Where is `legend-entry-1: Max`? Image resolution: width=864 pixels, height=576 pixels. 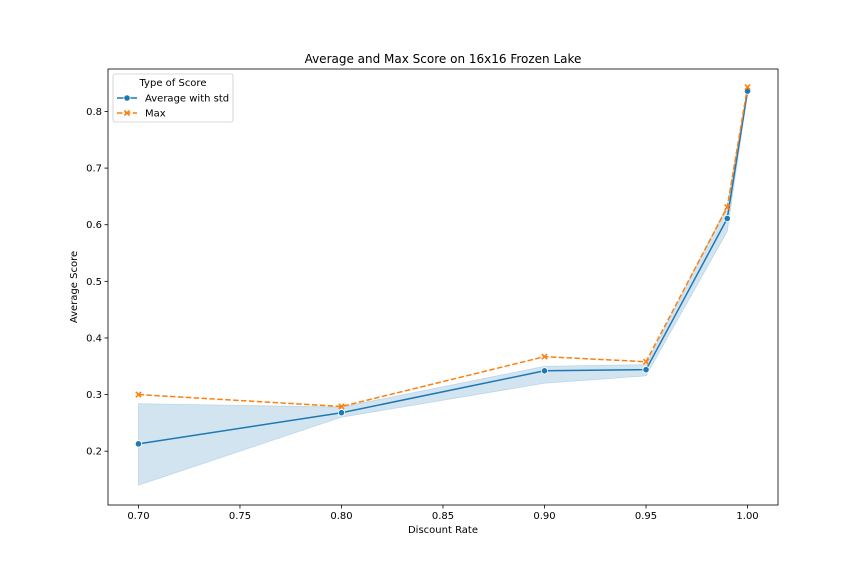 legend-entry-1: Max is located at coordinates (141, 114).